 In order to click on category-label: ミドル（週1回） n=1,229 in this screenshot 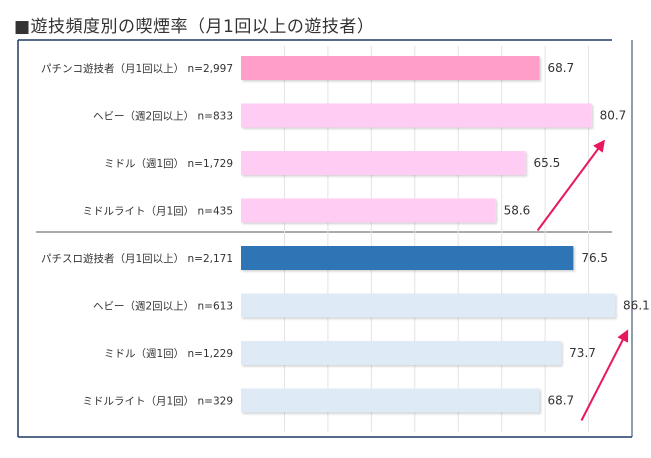, I will do `click(168, 354)`.